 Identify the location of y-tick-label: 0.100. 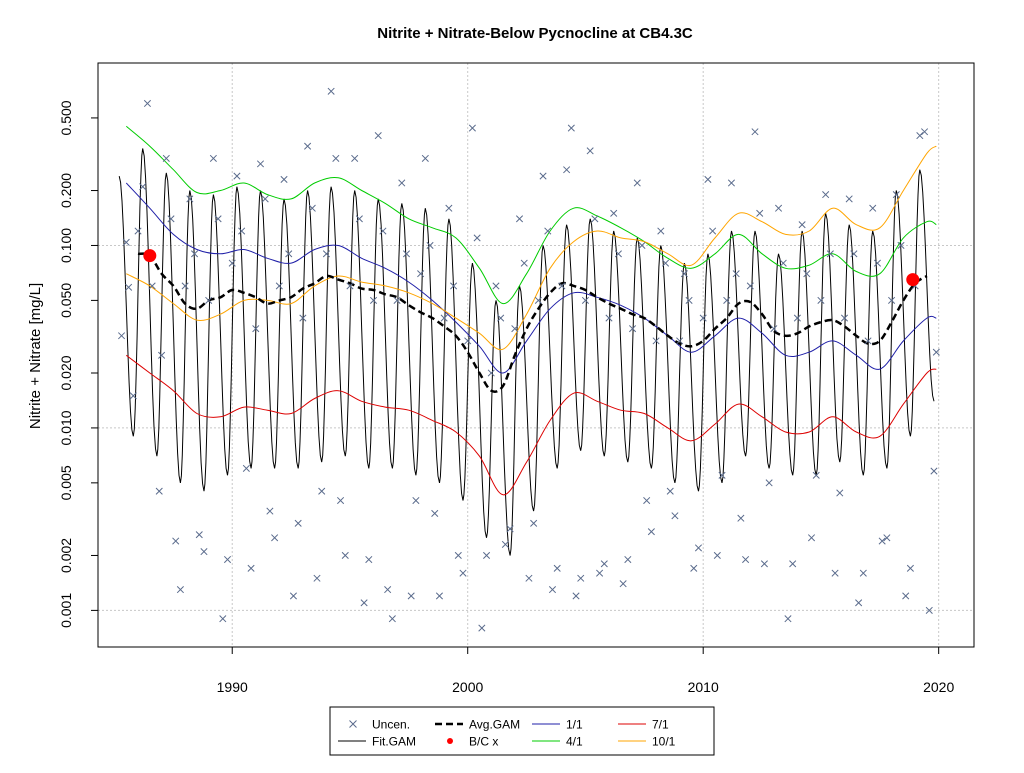
(66, 245).